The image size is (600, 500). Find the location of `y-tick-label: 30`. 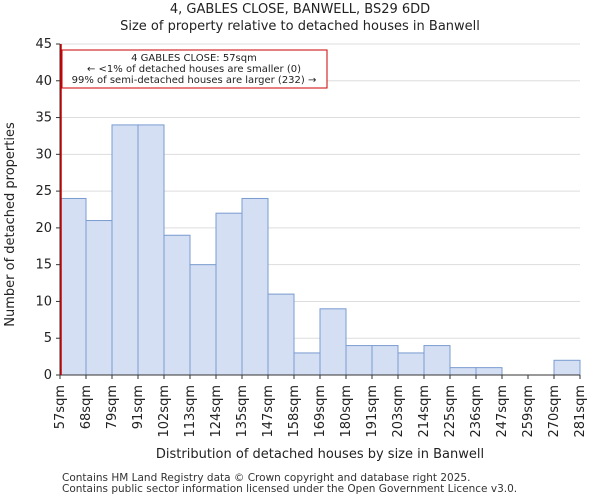

y-tick-label: 30 is located at coordinates (43, 154).